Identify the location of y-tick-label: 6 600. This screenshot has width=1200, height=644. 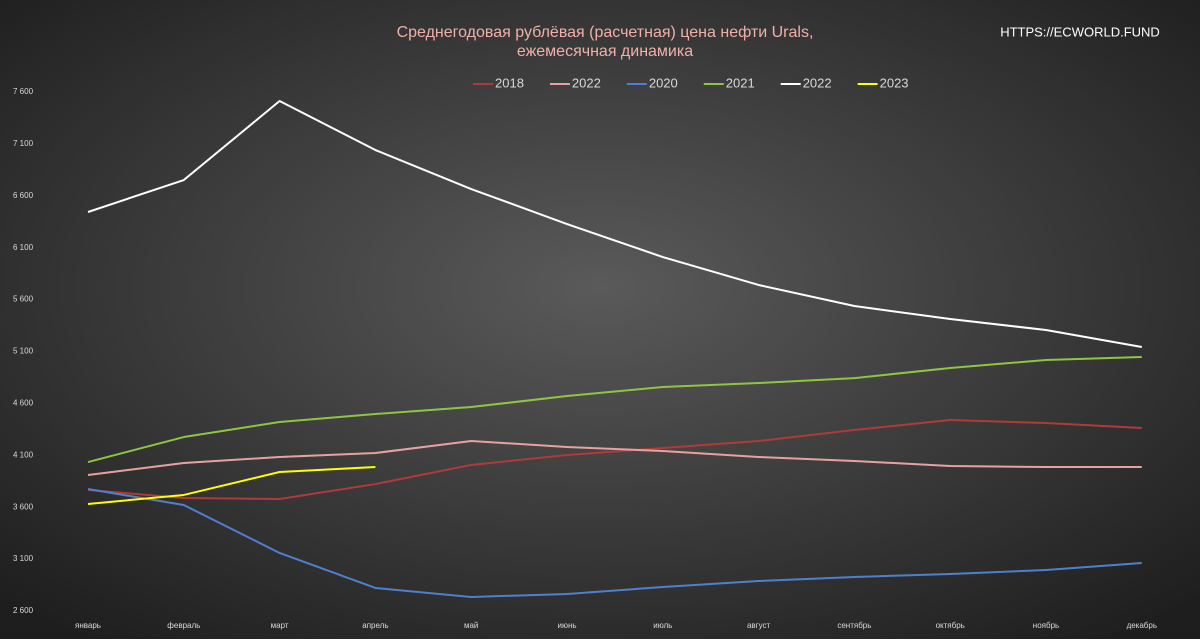
(23, 195).